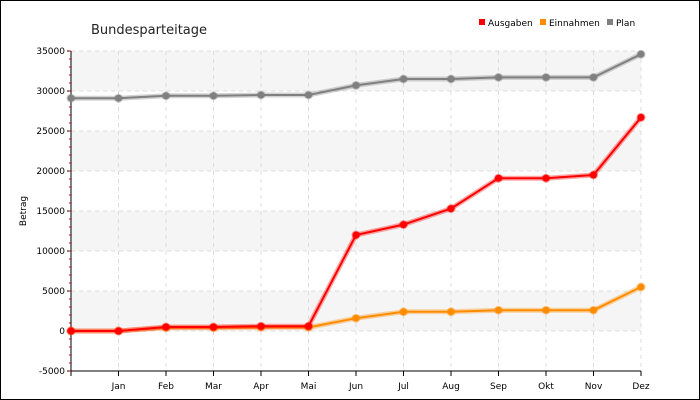  I want to click on legend: Ausgaben Einnahmen Plan, so click(557, 24).